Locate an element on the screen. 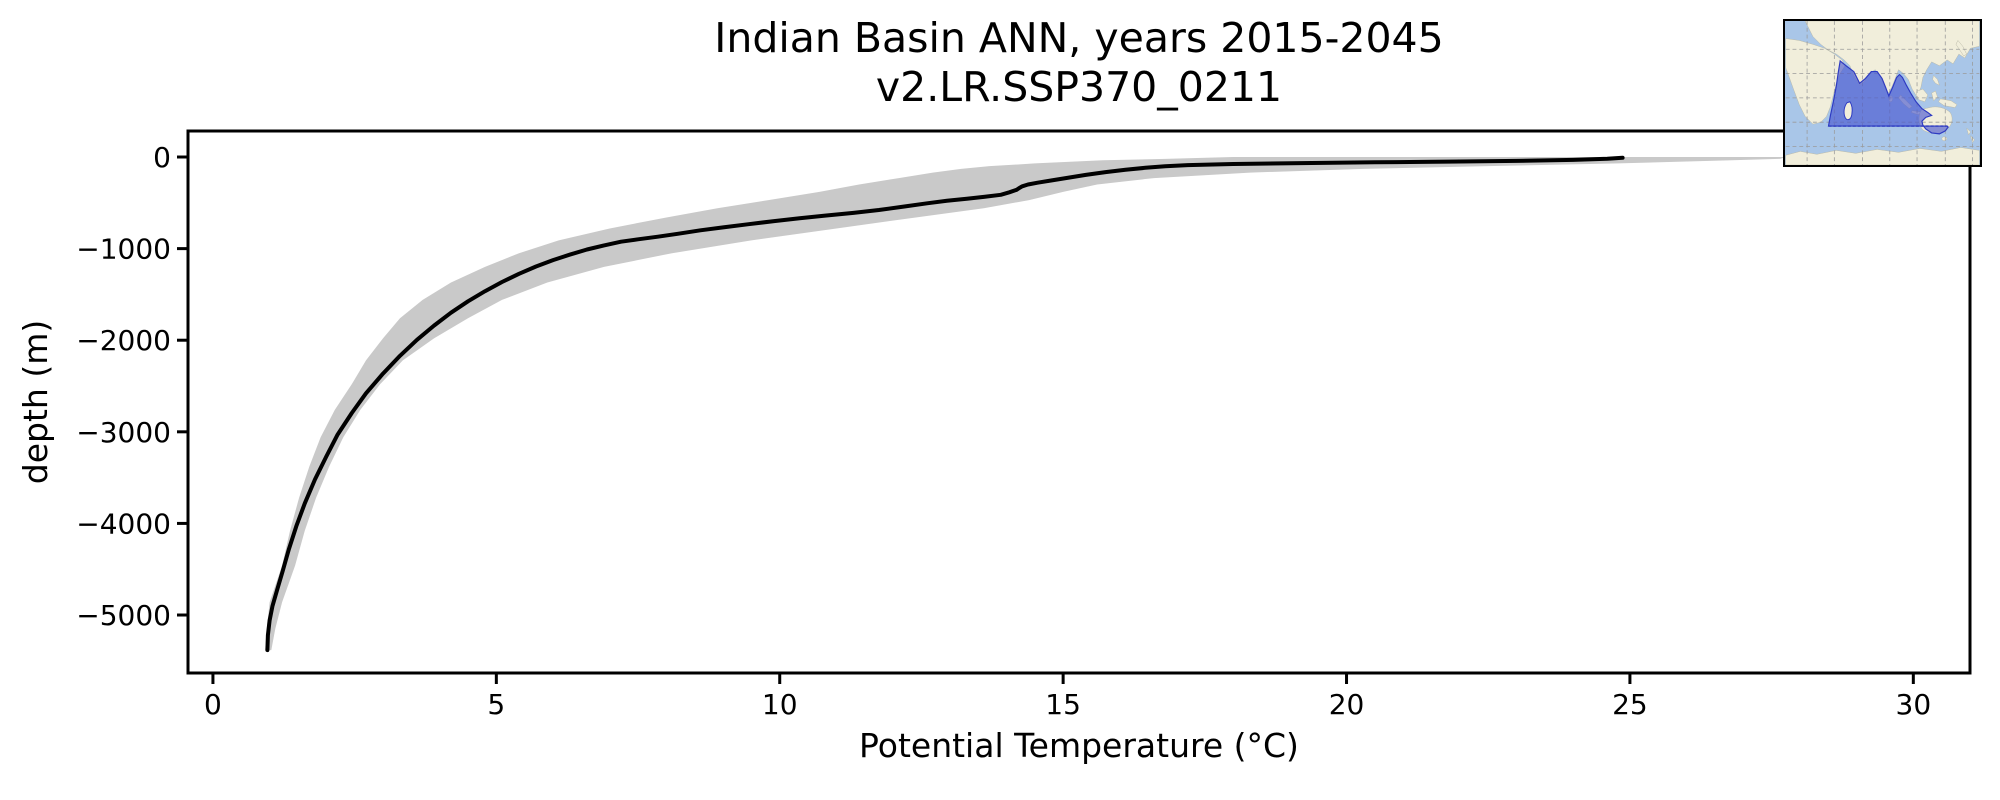 This screenshot has width=2000, height=800. x-tick-label: 15 is located at coordinates (1063, 704).